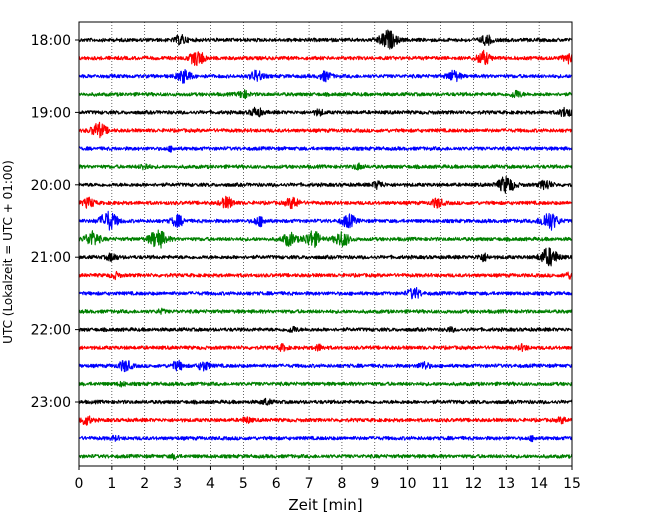 The width and height of the screenshot is (650, 520). I want to click on x-tick-label: 8, so click(341, 484).